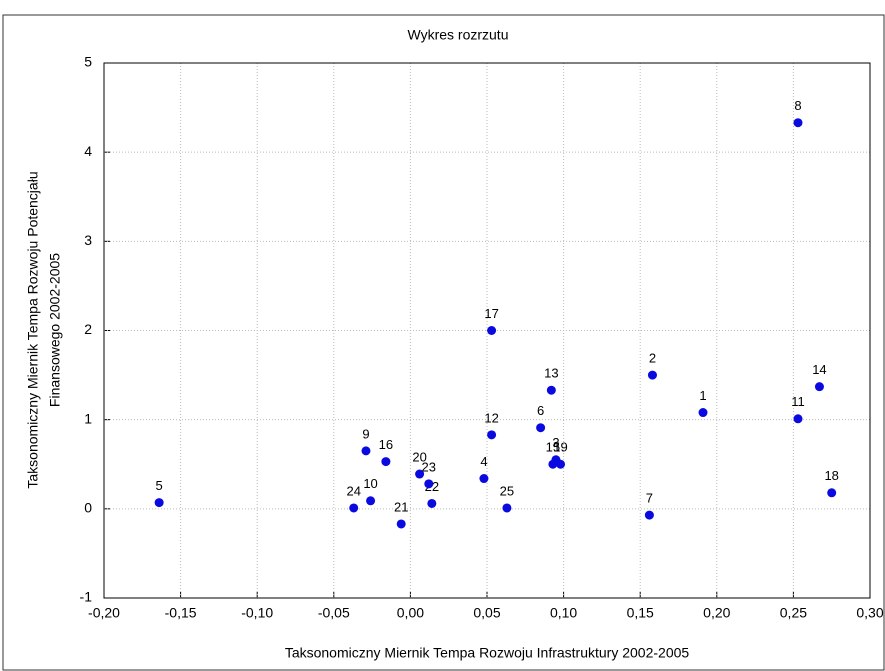  What do you see at coordinates (410, 613) in the screenshot?
I see `x-tick-label: 0,00` at bounding box center [410, 613].